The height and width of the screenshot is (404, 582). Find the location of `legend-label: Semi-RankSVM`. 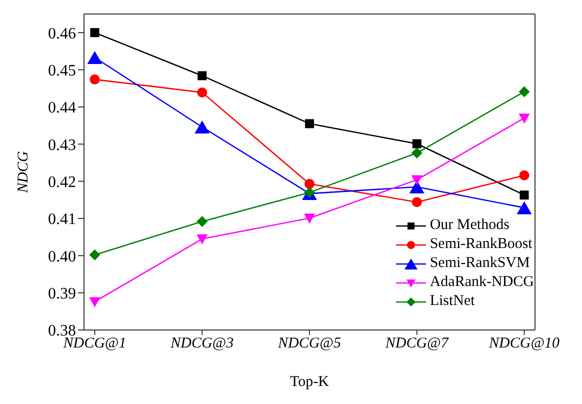

legend-label: Semi-RankSVM is located at coordinates (480, 263).